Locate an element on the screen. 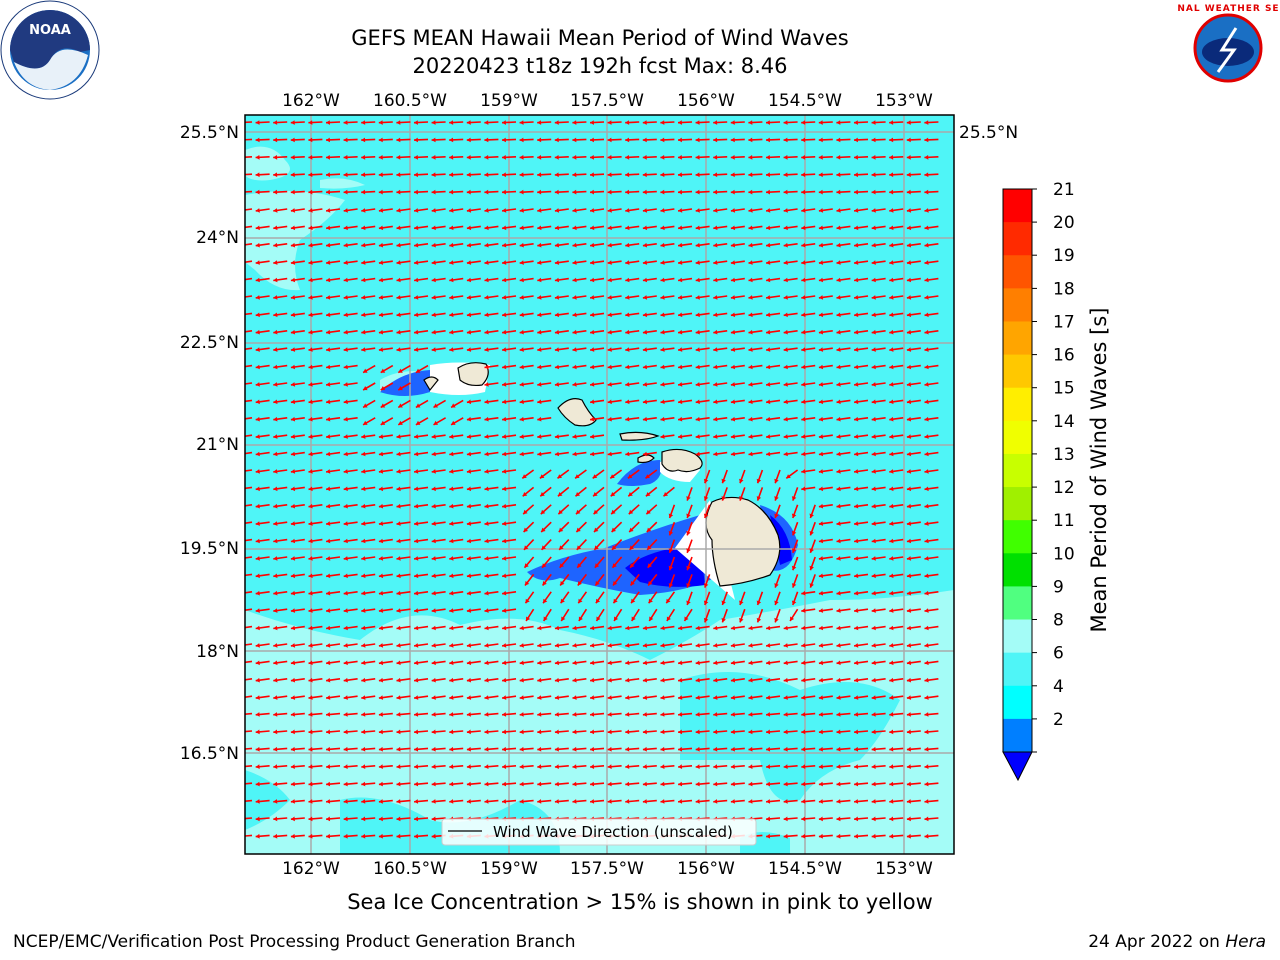  island-kauai is located at coordinates (473, 374).